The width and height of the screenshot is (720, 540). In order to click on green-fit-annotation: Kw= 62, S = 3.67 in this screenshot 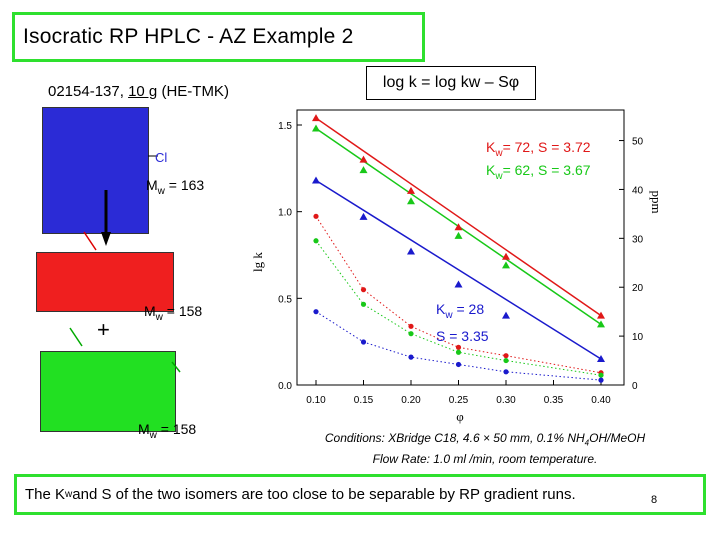, I will do `click(538, 173)`.